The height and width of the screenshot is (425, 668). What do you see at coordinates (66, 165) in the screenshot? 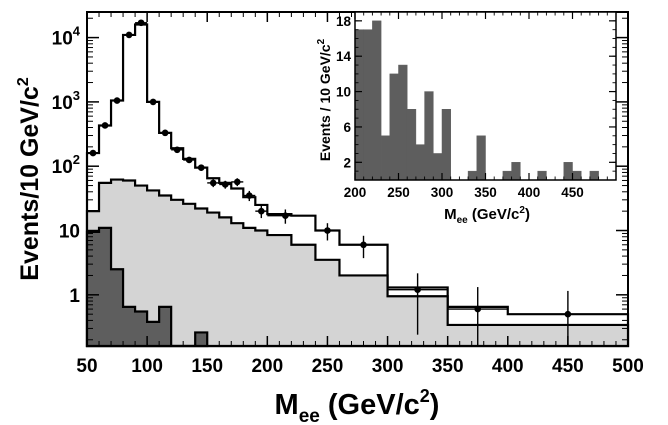
I see `y-tick-label: 10²` at bounding box center [66, 165].